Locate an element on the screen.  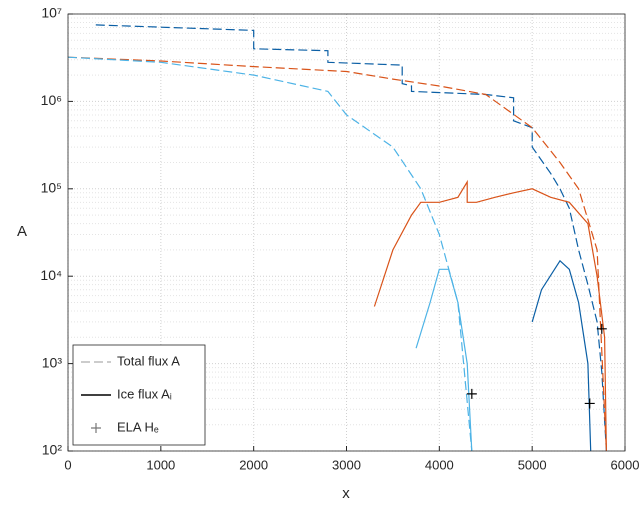
x-axis-label: x is located at coordinates (346, 493).